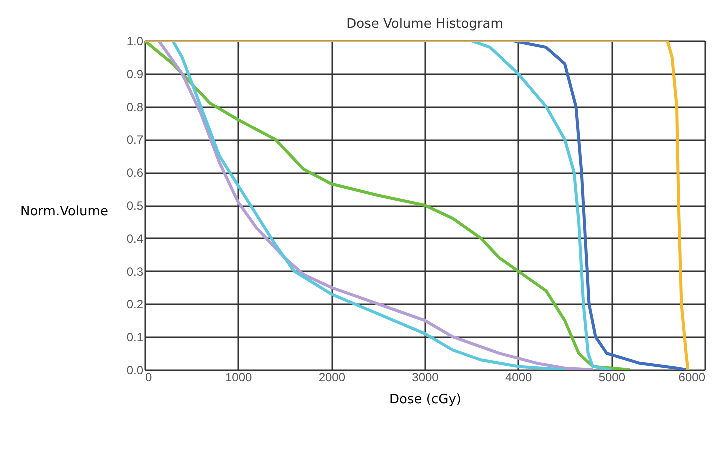 The height and width of the screenshot is (451, 723). Describe the element at coordinates (64, 212) in the screenshot. I see `y-axis-title: Norm.Volume` at that location.